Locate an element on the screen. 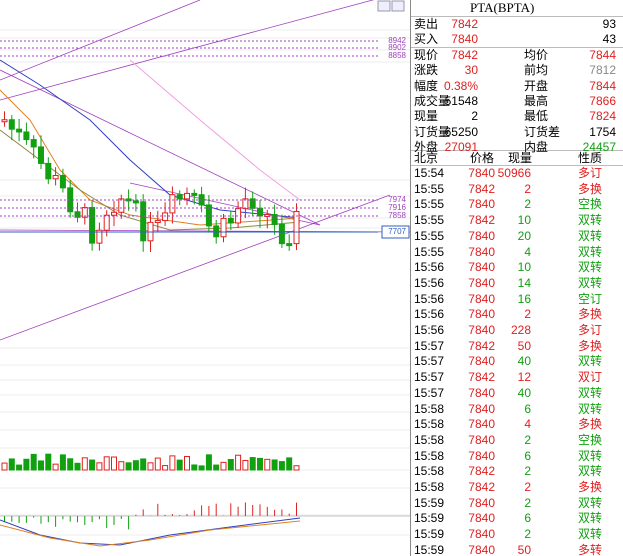 Image resolution: width=623 pixels, height=556 pixels. quote-value: 30 is located at coordinates (471, 70).